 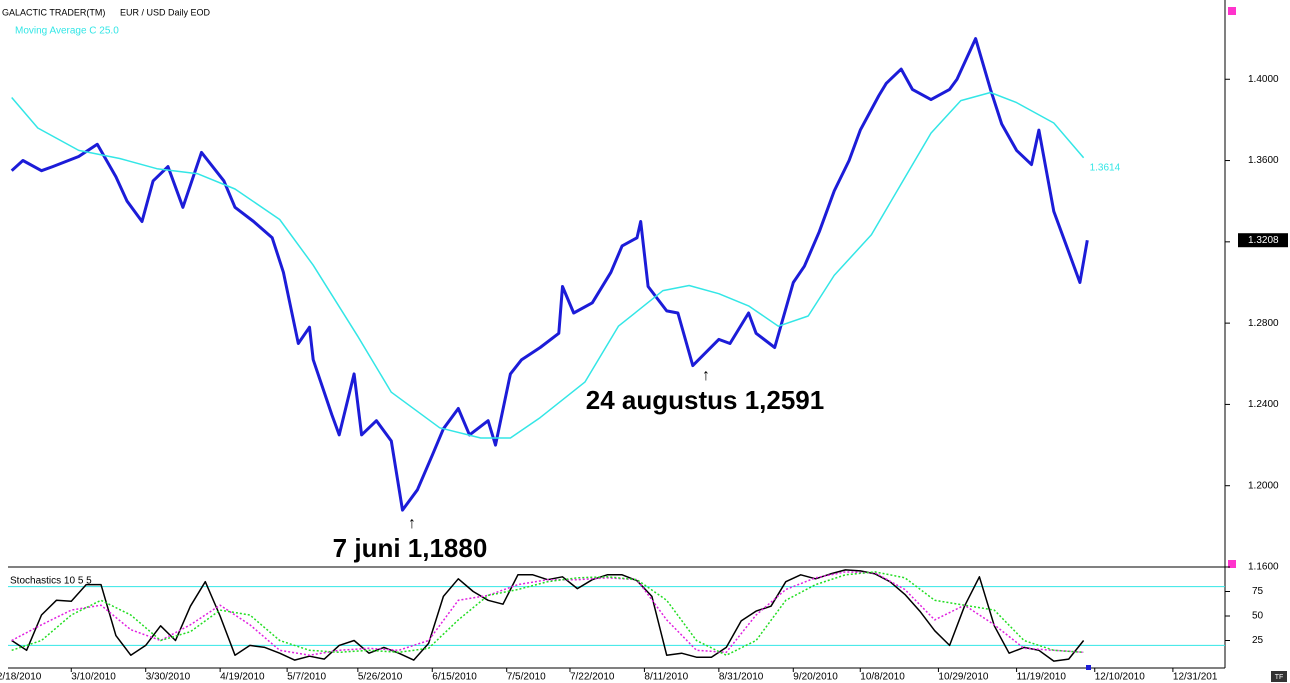 I want to click on x-tick-label: 3/10/2010, so click(x=93, y=677).